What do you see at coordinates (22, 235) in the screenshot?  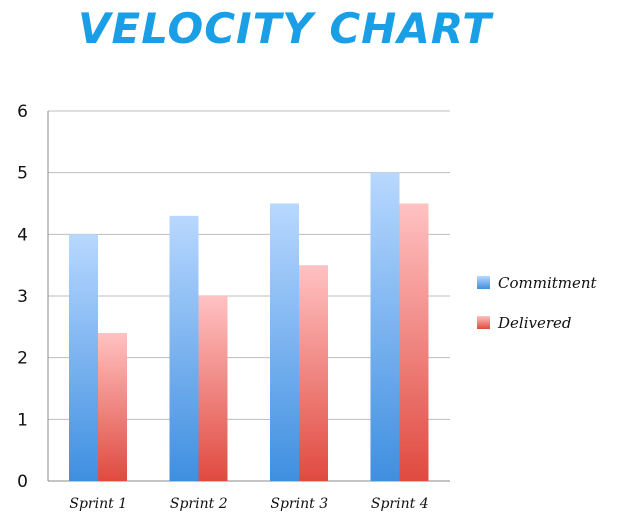 I see `y-tick-label: 4` at bounding box center [22, 235].